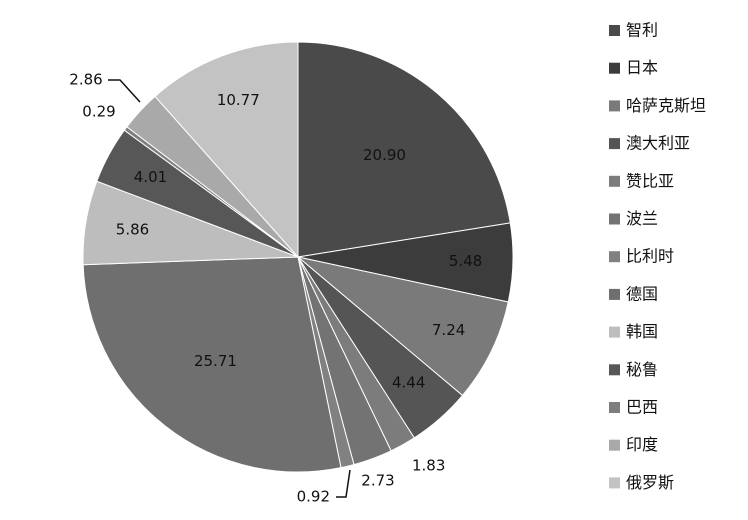 The width and height of the screenshot is (748, 520). I want to click on data-label-12: 10.77, so click(238, 100).